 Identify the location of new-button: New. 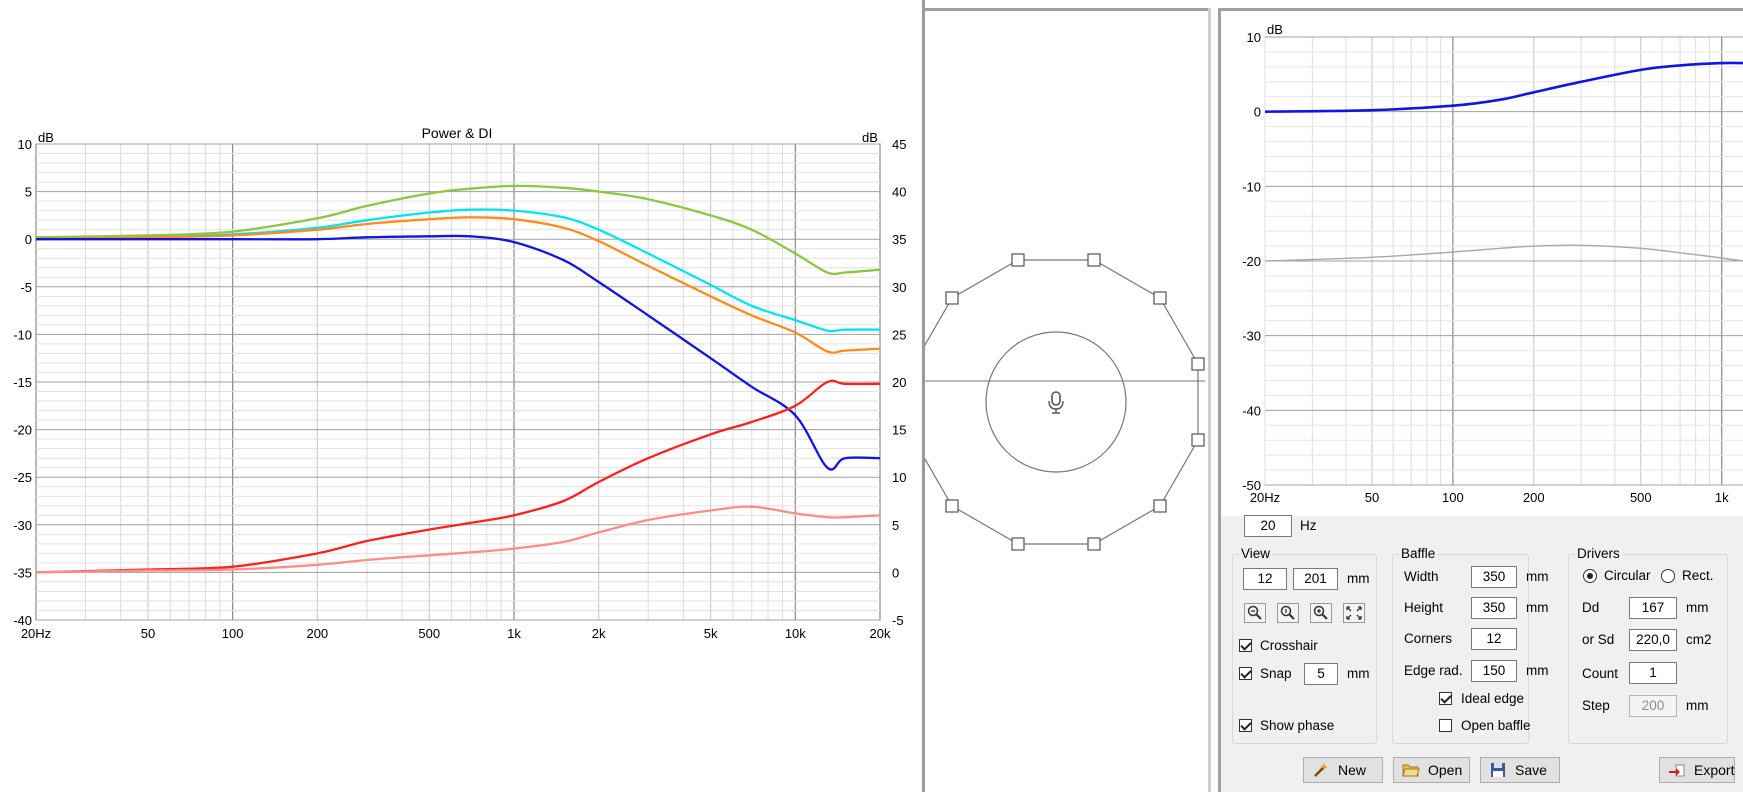
(1343, 770).